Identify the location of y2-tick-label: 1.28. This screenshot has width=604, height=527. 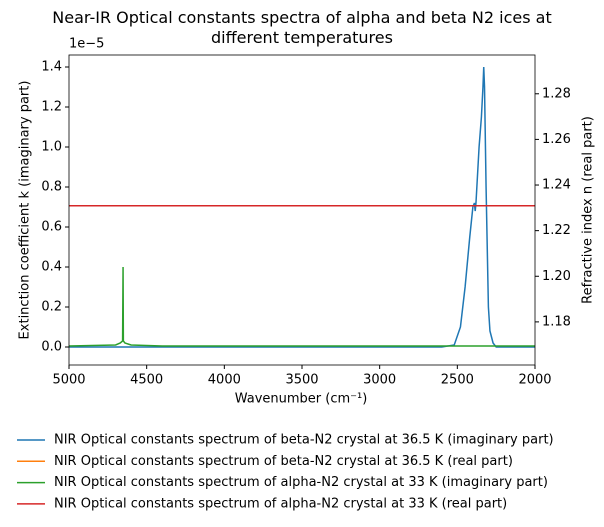
(556, 93).